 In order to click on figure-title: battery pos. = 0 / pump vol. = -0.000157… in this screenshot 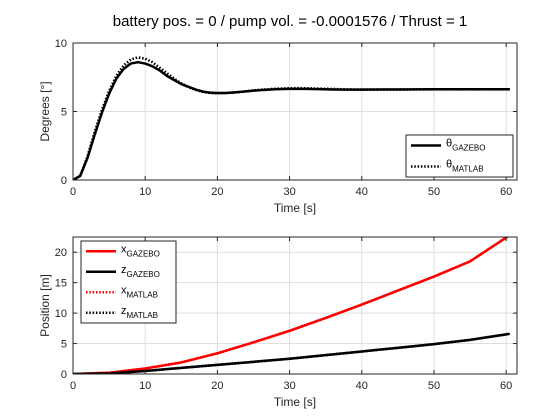, I will do `click(290, 21)`.